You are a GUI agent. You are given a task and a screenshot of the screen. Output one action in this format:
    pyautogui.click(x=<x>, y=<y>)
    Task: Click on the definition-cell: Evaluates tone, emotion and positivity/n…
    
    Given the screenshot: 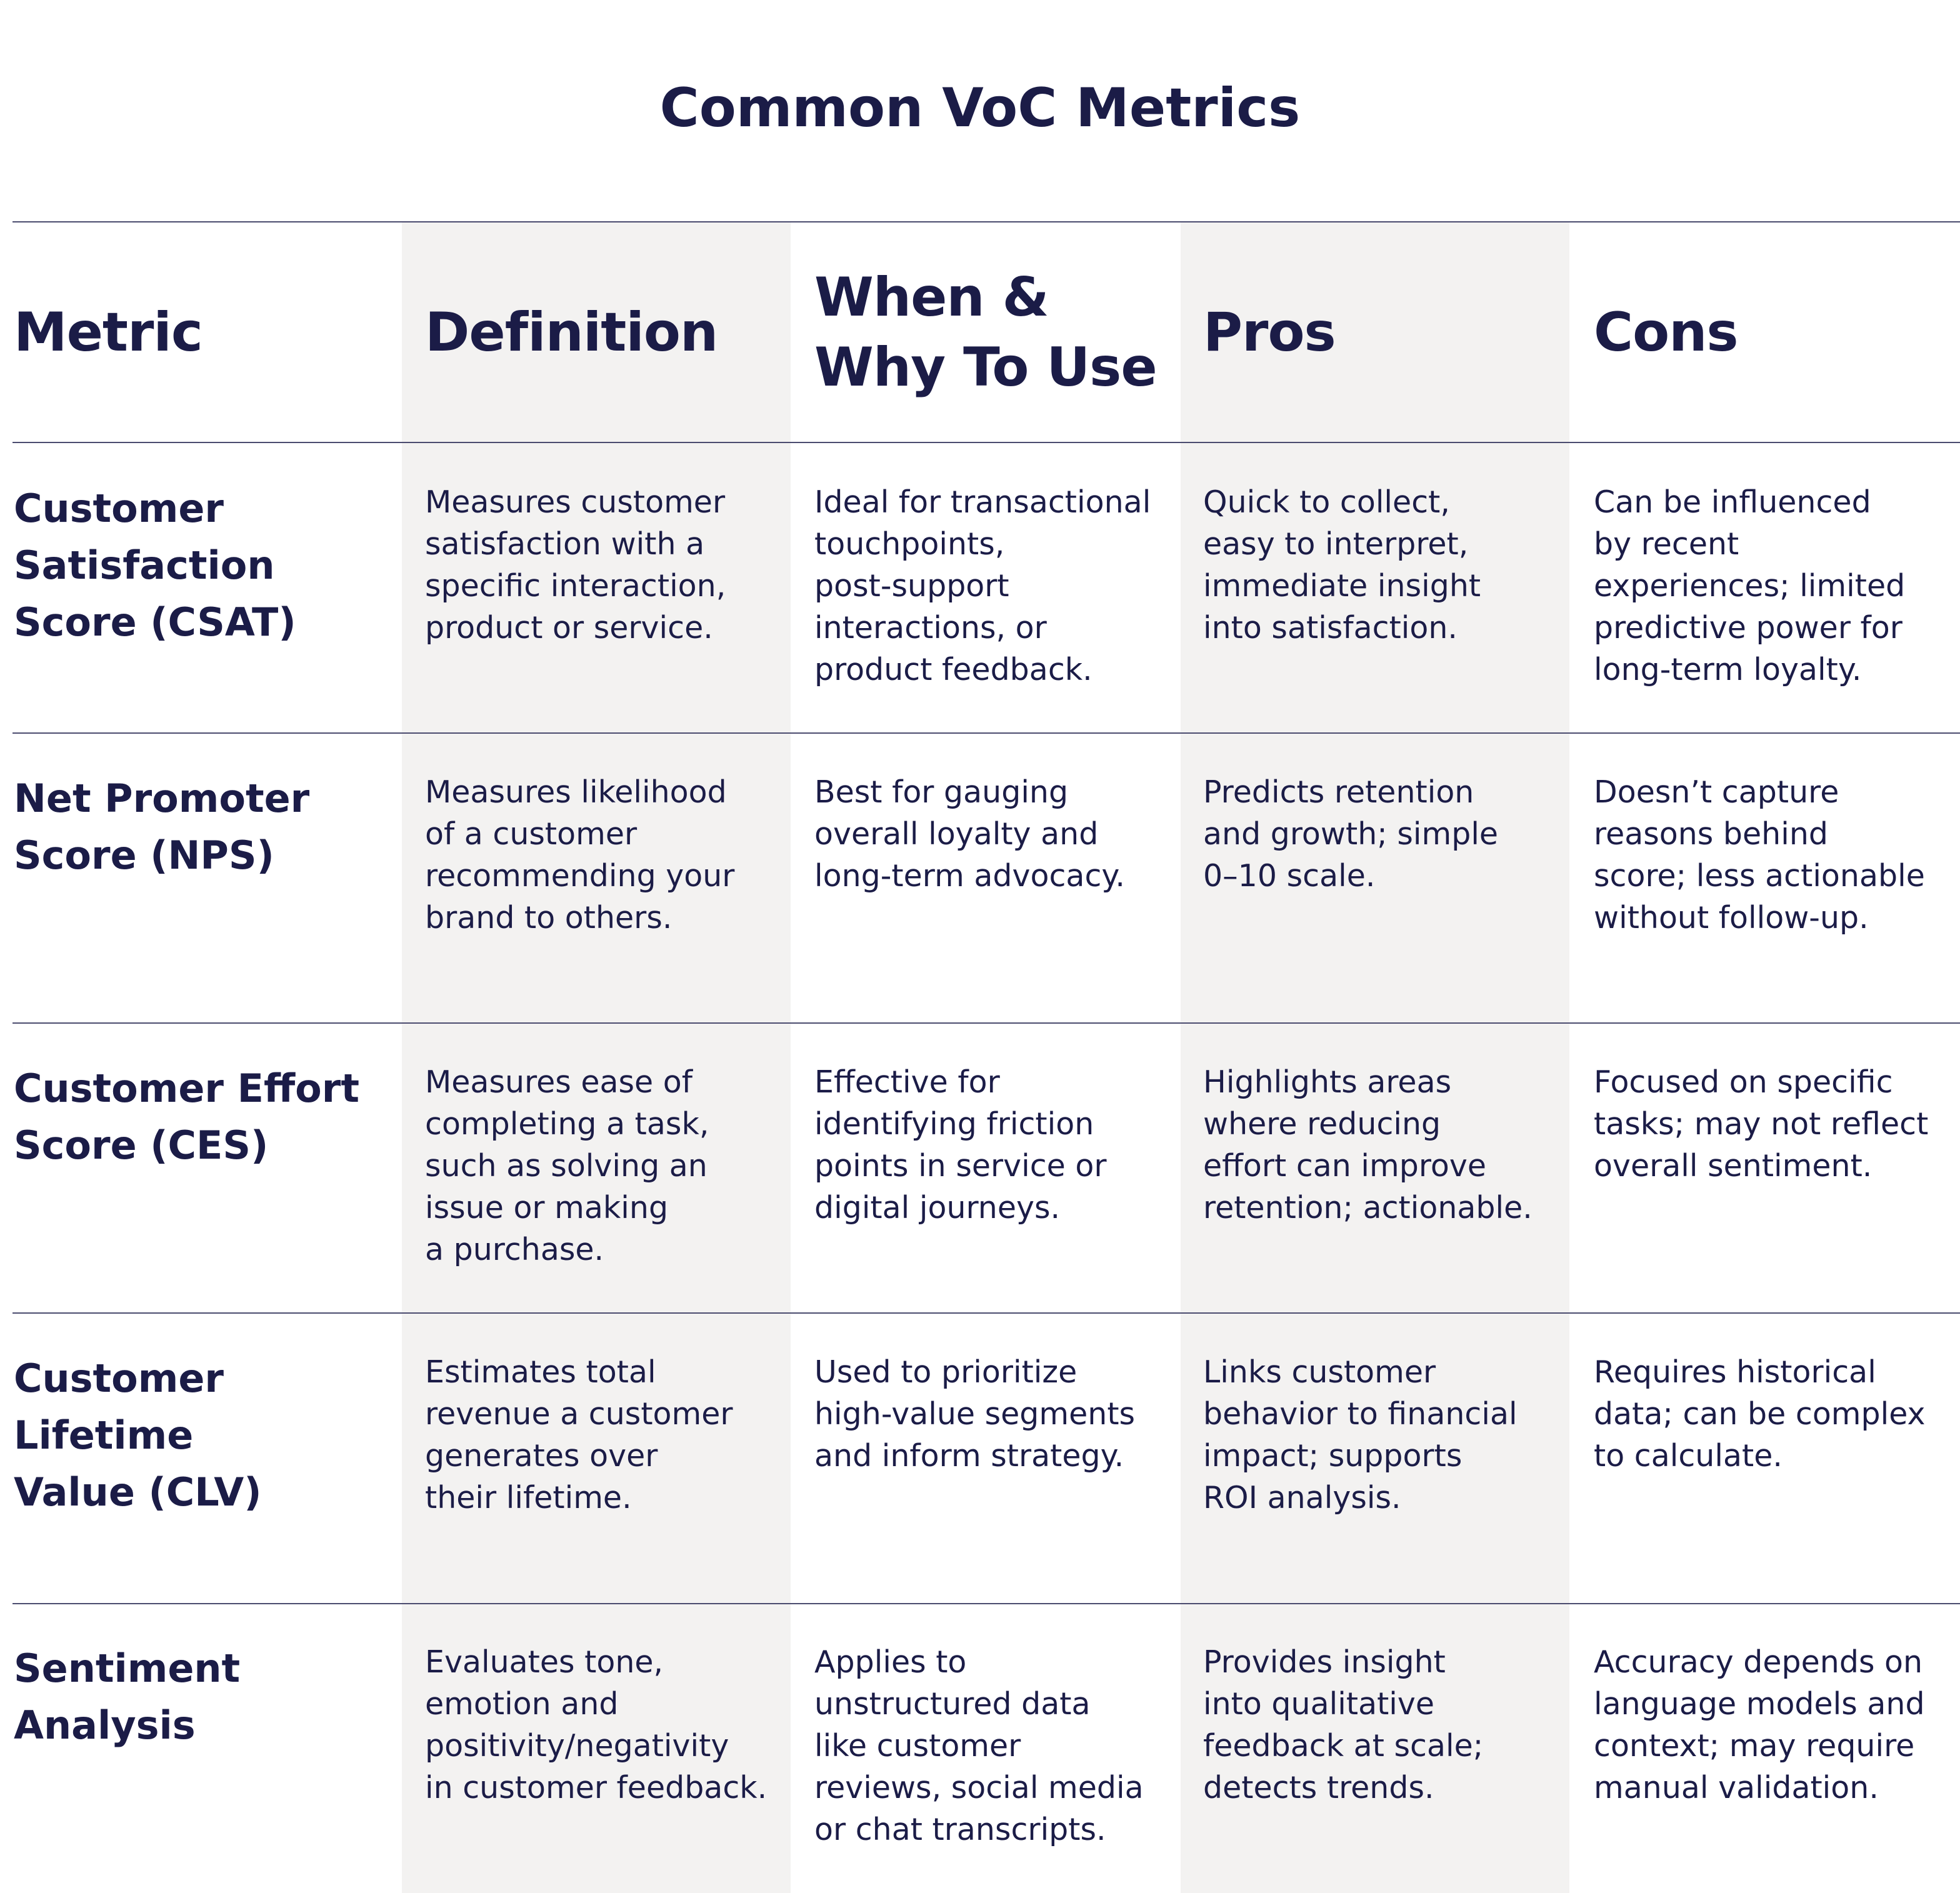 What is the action you would take?
    pyautogui.click(x=596, y=1725)
    